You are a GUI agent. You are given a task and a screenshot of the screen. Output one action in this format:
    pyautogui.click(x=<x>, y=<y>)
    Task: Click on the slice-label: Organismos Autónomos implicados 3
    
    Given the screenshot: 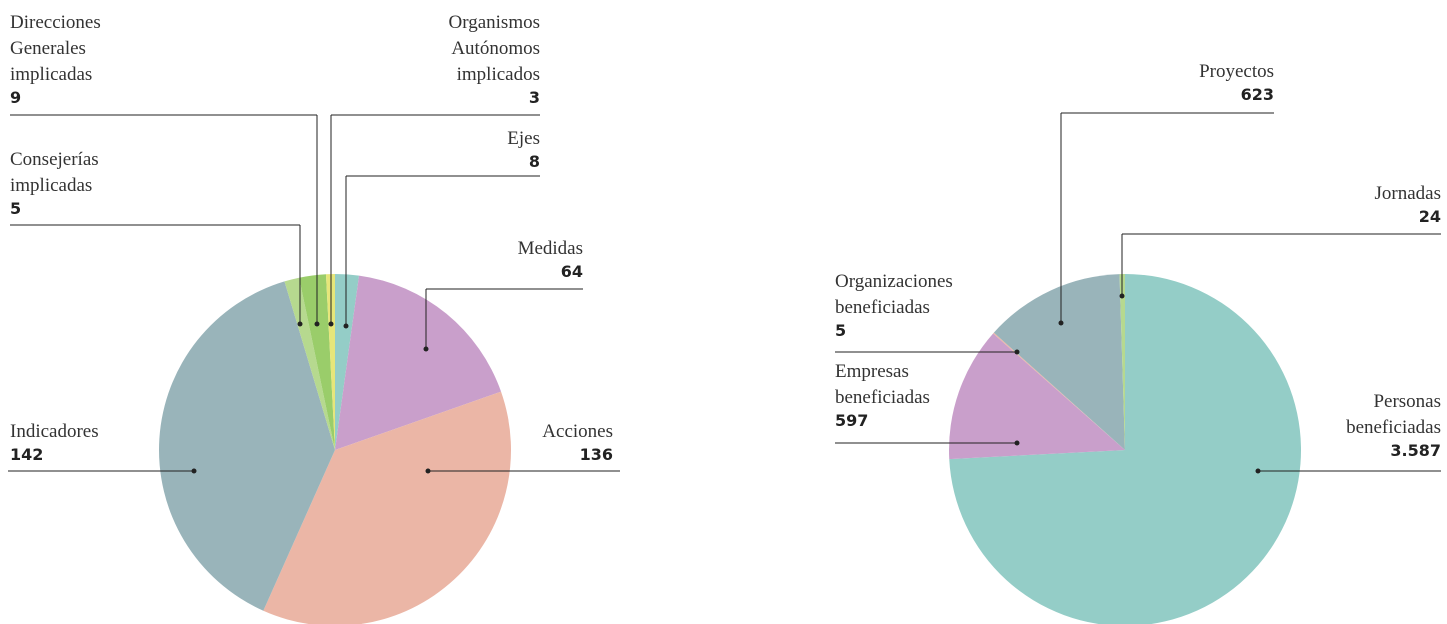 What is the action you would take?
    pyautogui.click(x=494, y=59)
    